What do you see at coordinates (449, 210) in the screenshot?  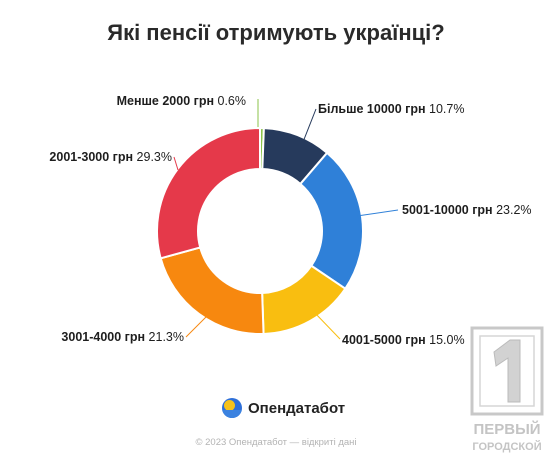 I see `slice-label-name: 5001-10000 грн` at bounding box center [449, 210].